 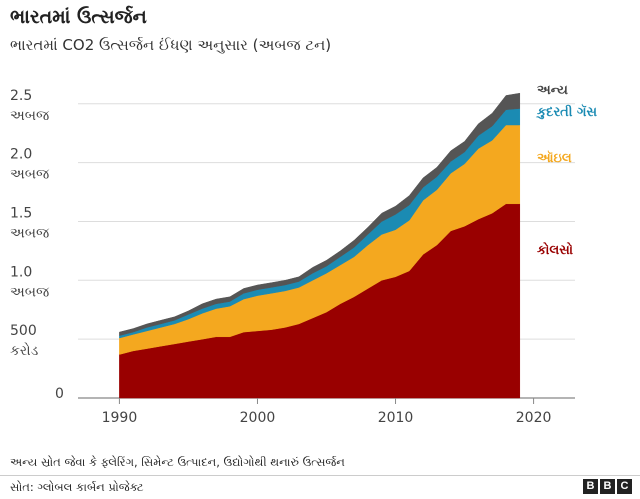 I want to click on chart-source: સોત: ગ્લોબલ કાર્બન પ્રોજેક્ટ, so click(x=77, y=487).